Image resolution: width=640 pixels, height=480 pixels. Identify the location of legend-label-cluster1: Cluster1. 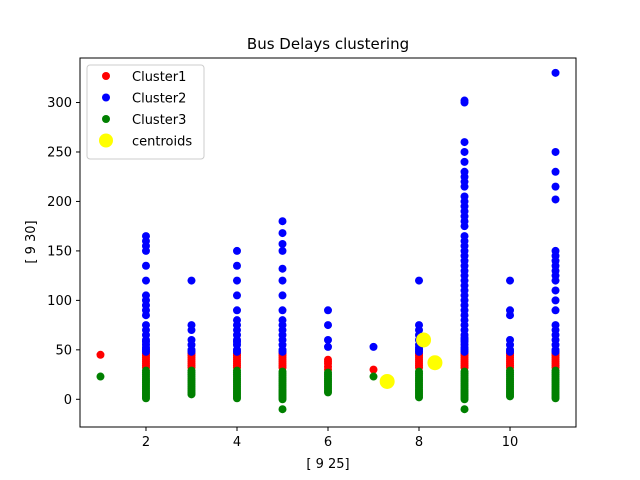
(159, 77).